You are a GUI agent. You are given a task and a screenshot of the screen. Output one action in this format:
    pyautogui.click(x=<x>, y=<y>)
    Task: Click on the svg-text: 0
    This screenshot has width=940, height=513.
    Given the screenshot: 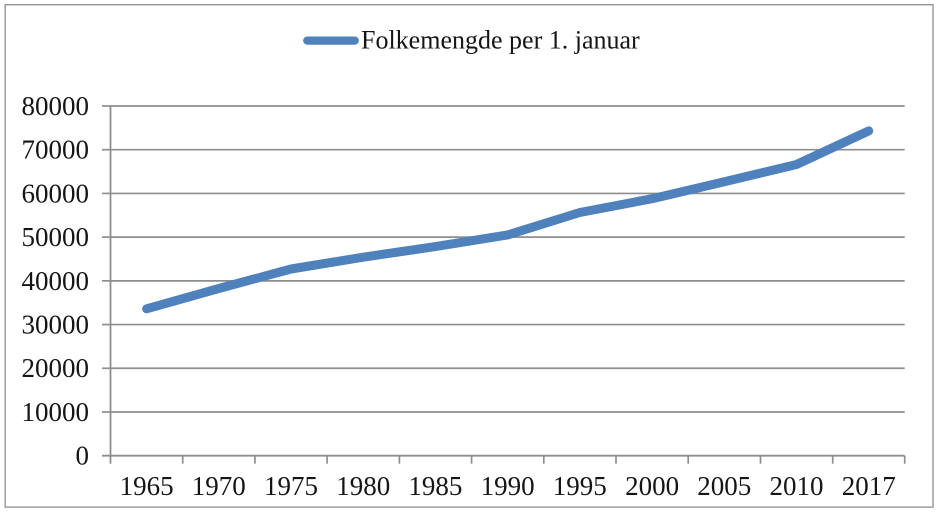 What is the action you would take?
    pyautogui.click(x=83, y=456)
    